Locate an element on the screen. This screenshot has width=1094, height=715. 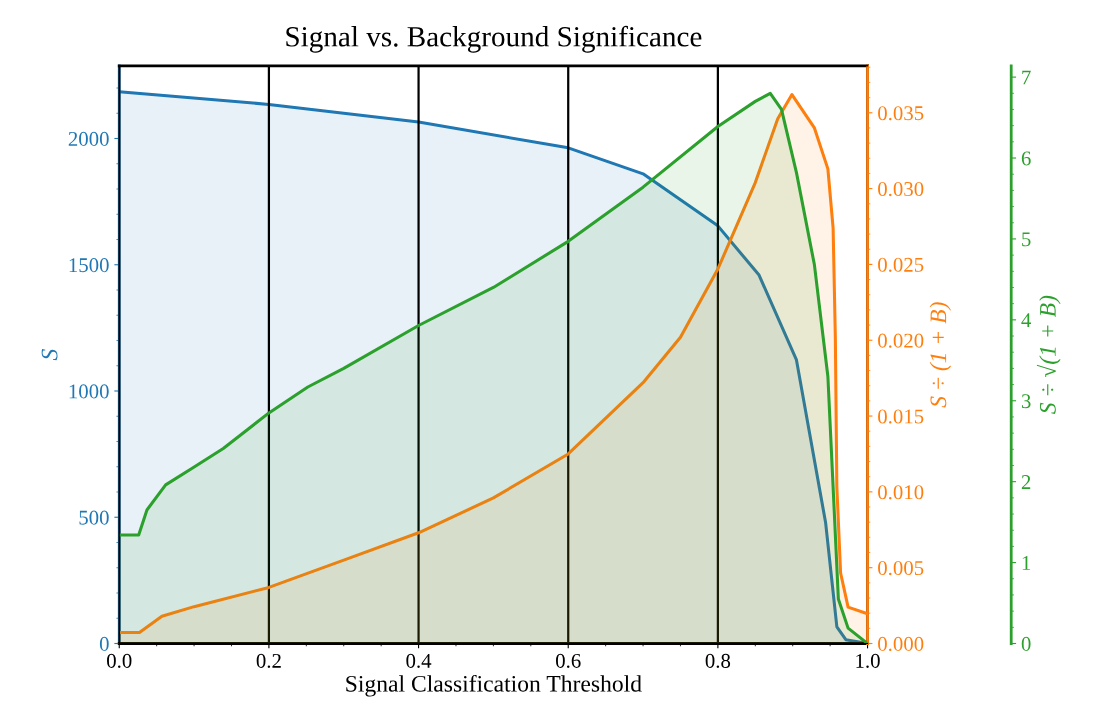
y3-axis-title: S ÷ √(1 + B) is located at coordinates (1048, 354).